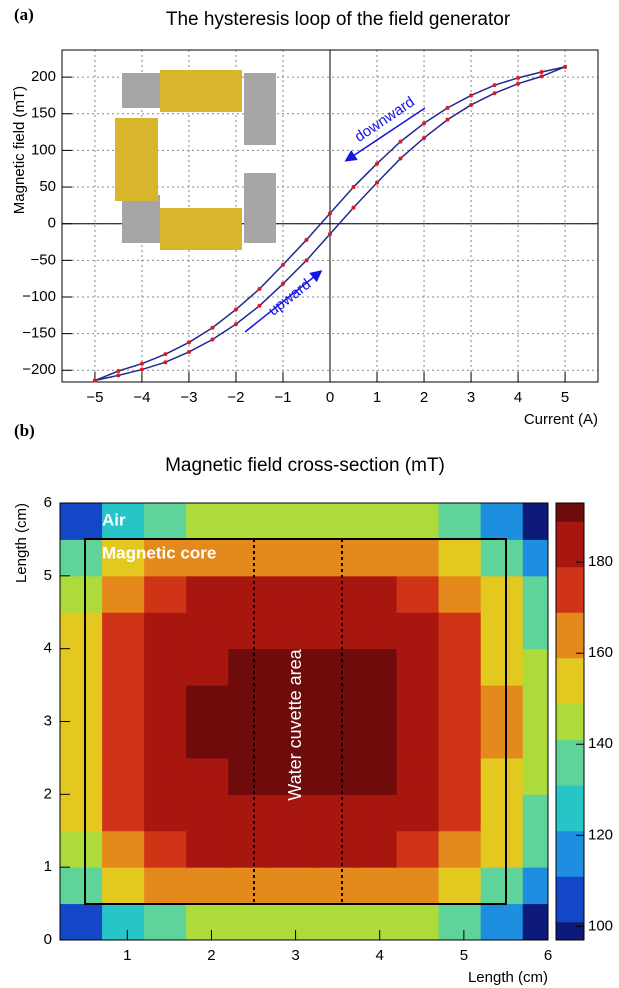 This screenshot has width=619, height=988. I want to click on y-tick-label: −50, so click(43, 259).